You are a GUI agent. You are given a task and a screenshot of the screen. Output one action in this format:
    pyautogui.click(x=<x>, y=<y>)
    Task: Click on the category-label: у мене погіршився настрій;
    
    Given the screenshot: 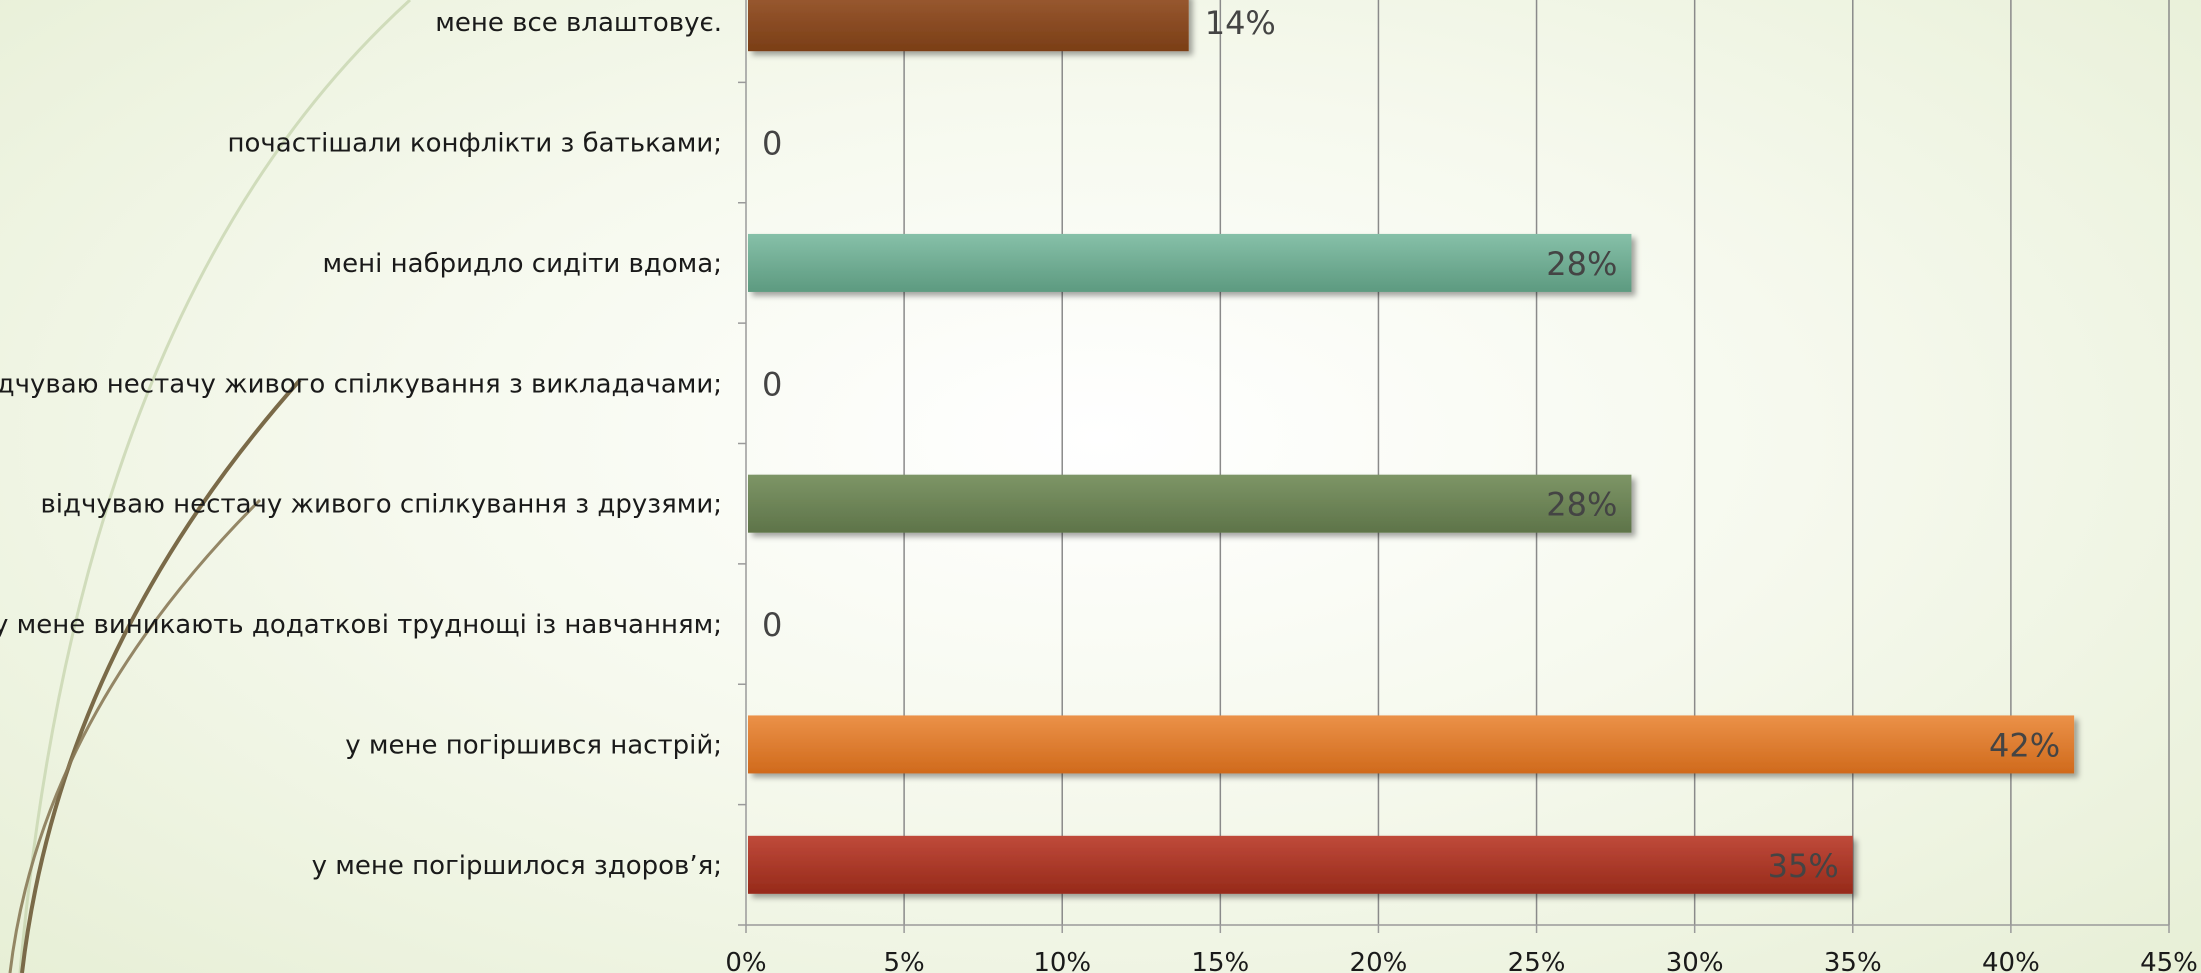 What is the action you would take?
    pyautogui.click(x=533, y=745)
    